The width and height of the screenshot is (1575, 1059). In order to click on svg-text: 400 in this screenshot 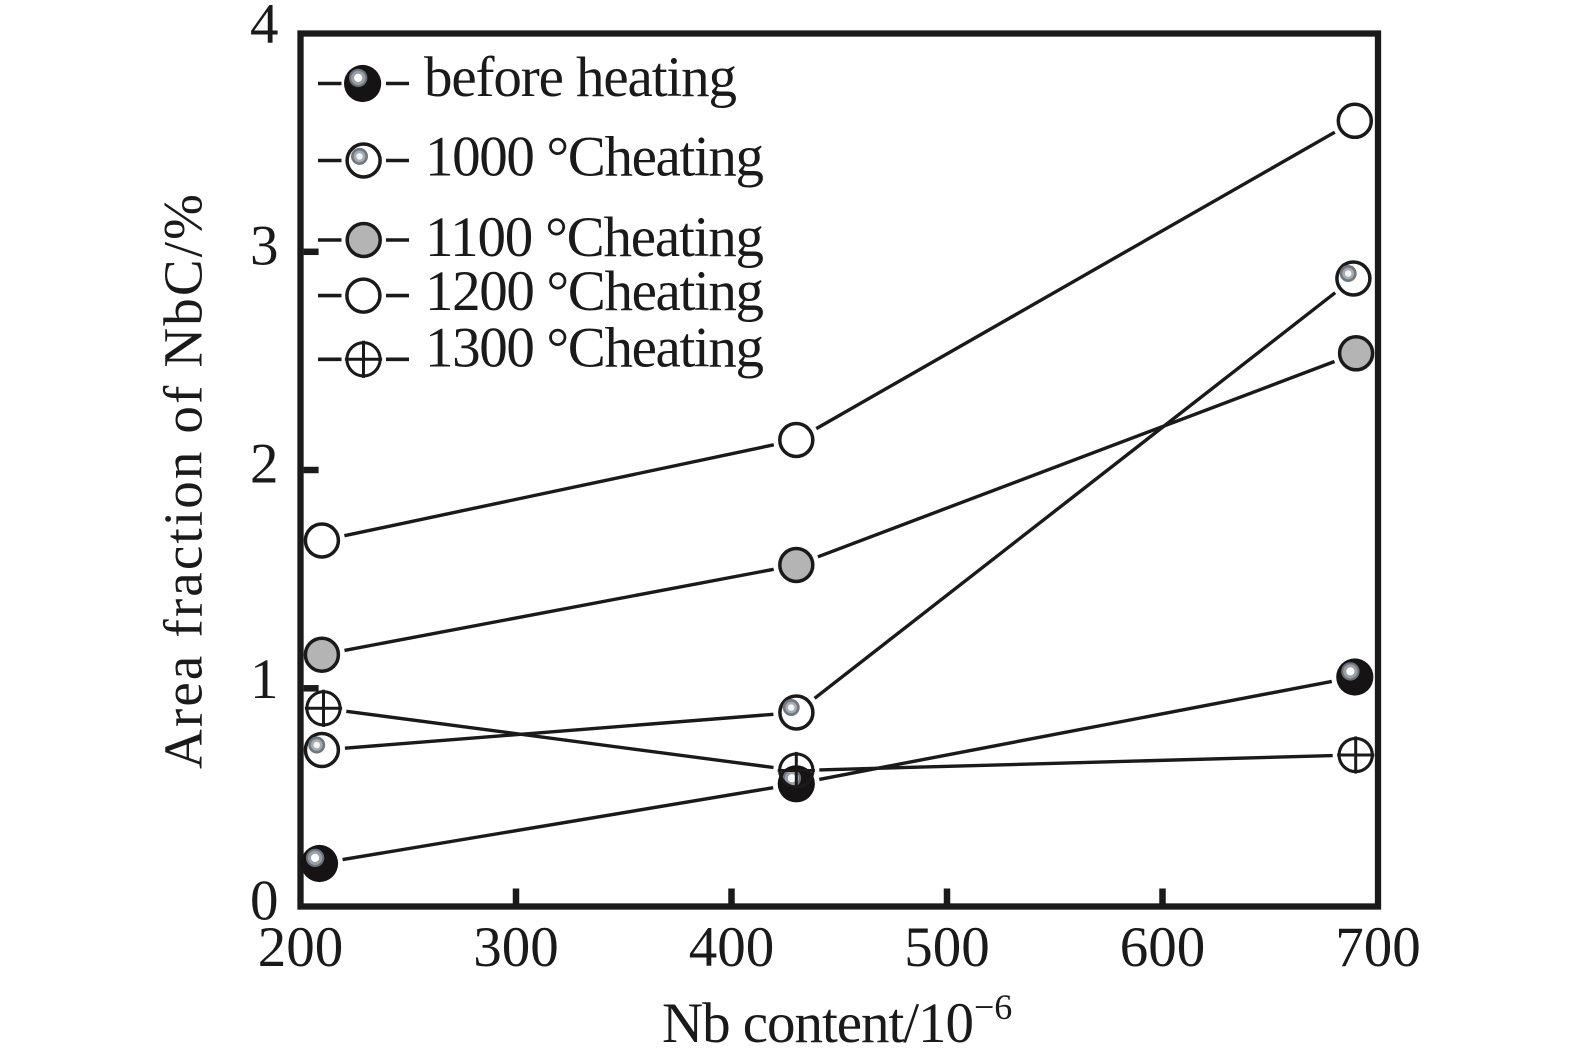, I will do `click(732, 947)`.